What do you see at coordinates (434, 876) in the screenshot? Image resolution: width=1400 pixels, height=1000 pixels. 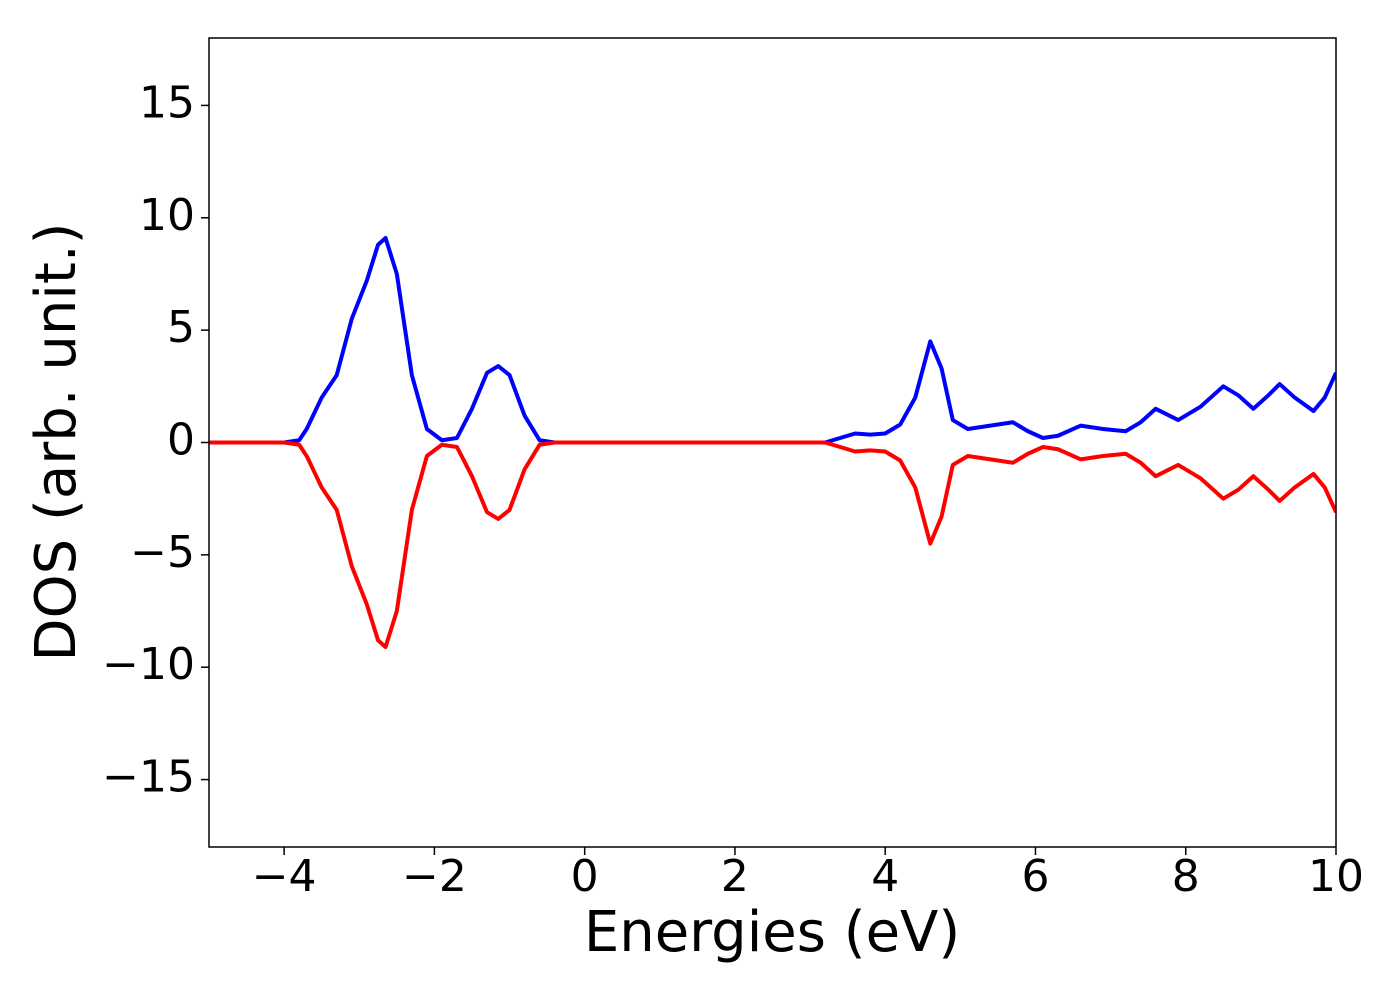 I see `x-tick-label: −2` at bounding box center [434, 876].